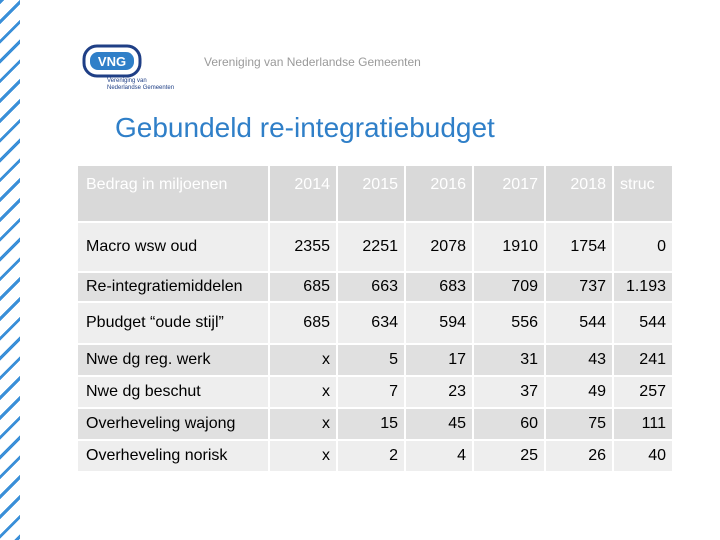  Describe the element at coordinates (509, 193) in the screenshot. I see `column-header: 2017` at that location.